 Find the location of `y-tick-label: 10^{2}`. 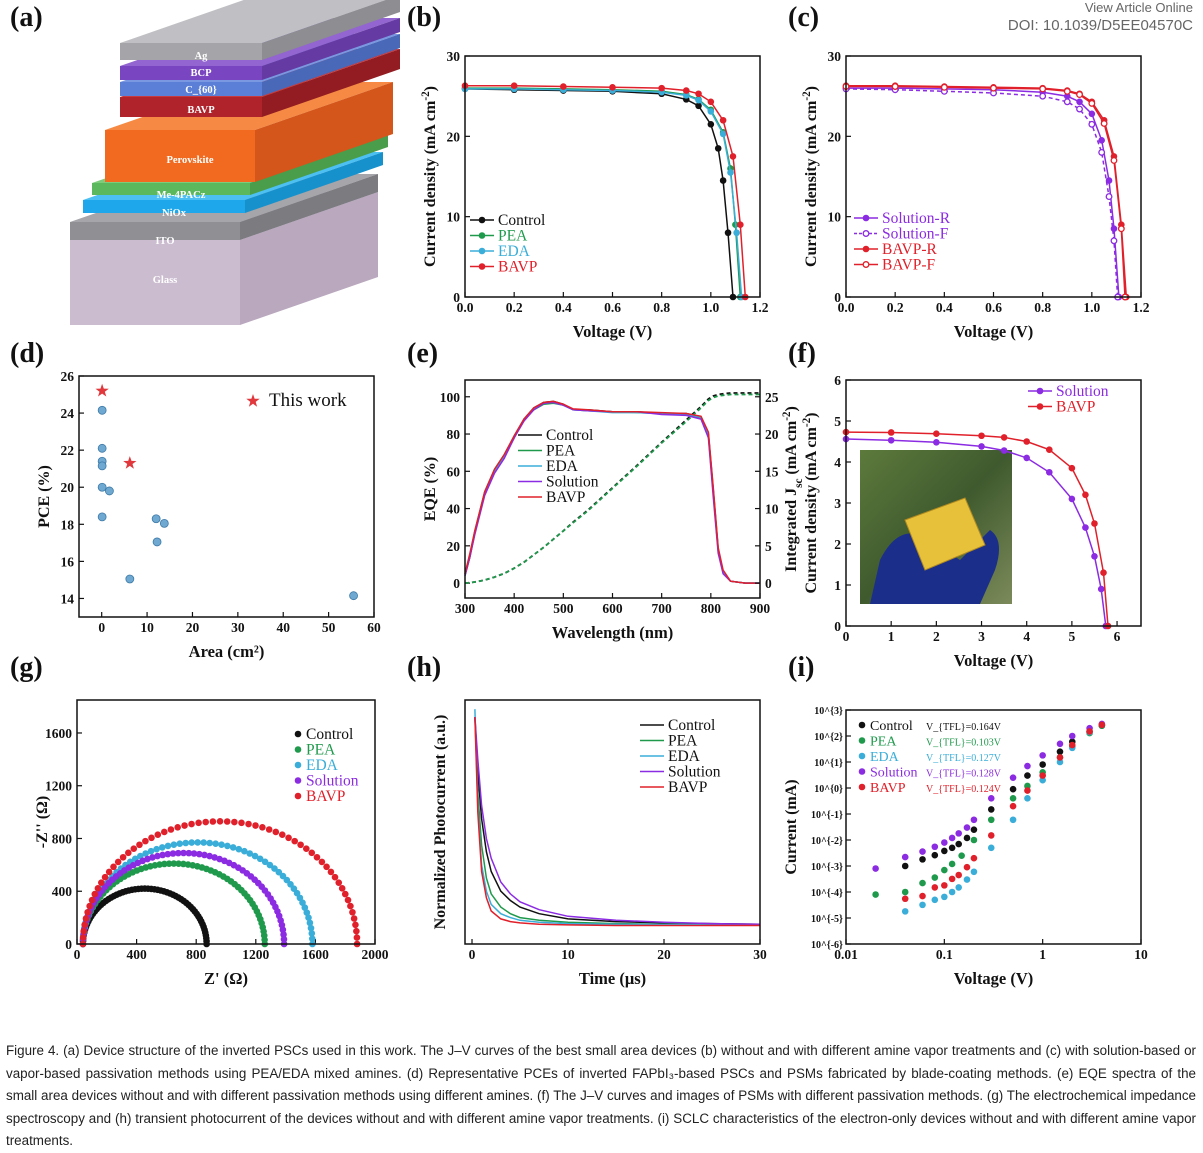

y-tick-label: 10^{2} is located at coordinates (828, 737).